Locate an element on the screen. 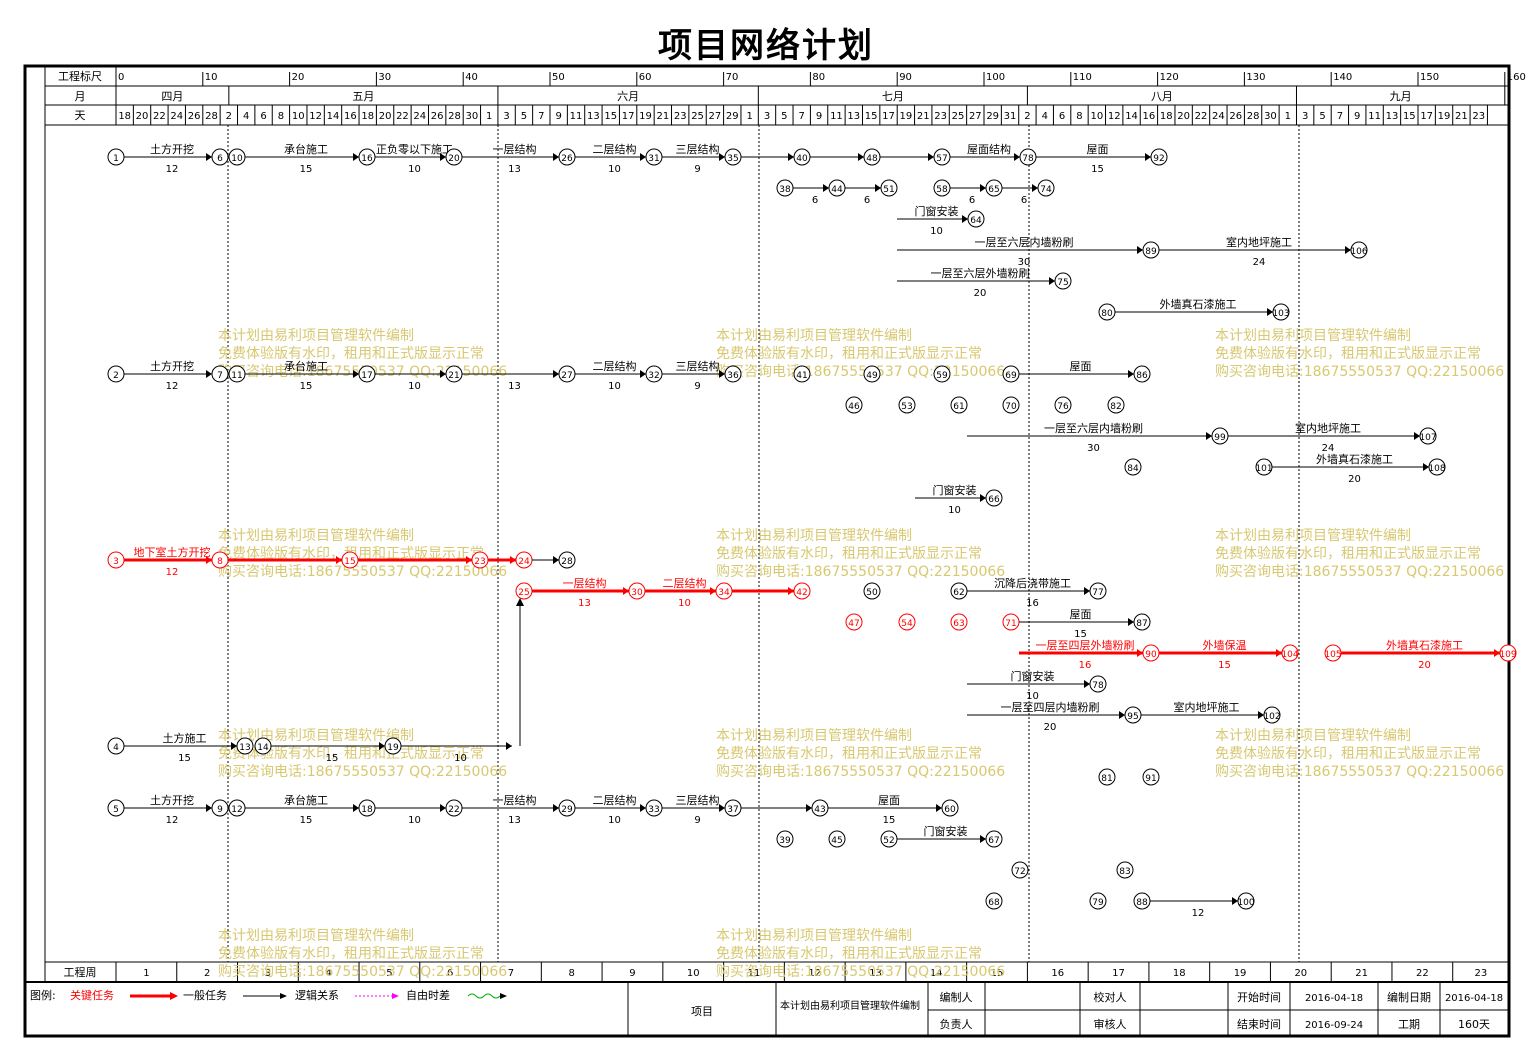 This screenshot has width=1532, height=1041. event-node-number: 47 is located at coordinates (853, 624).